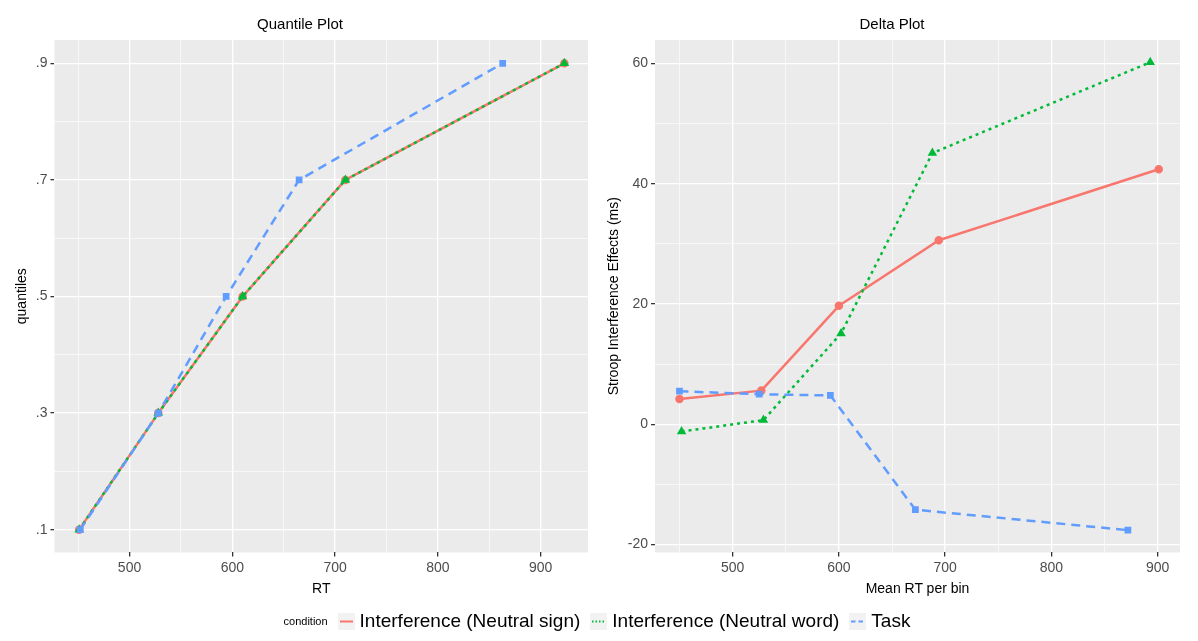  Describe the element at coordinates (640, 302) in the screenshot. I see `y-tick-label: 20` at that location.